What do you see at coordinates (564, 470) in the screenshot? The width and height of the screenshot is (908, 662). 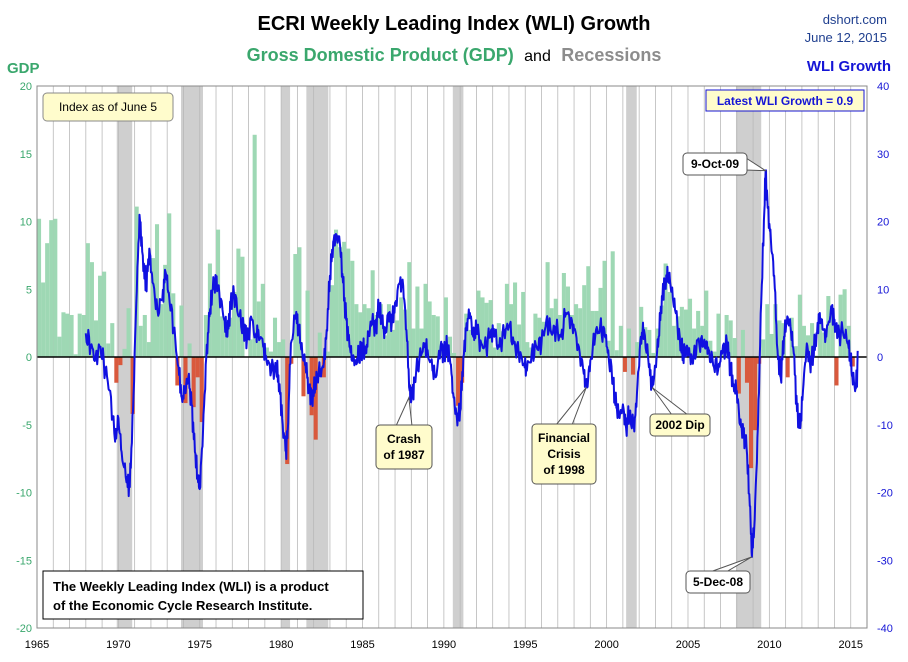 I see `callout-text: of 1998` at bounding box center [564, 470].